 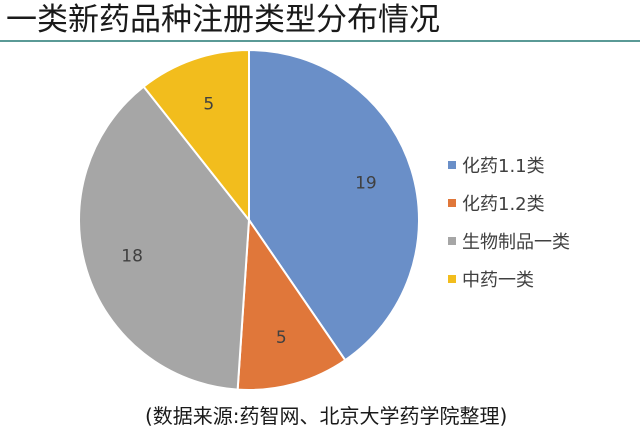 I want to click on title-underline, so click(x=320, y=41).